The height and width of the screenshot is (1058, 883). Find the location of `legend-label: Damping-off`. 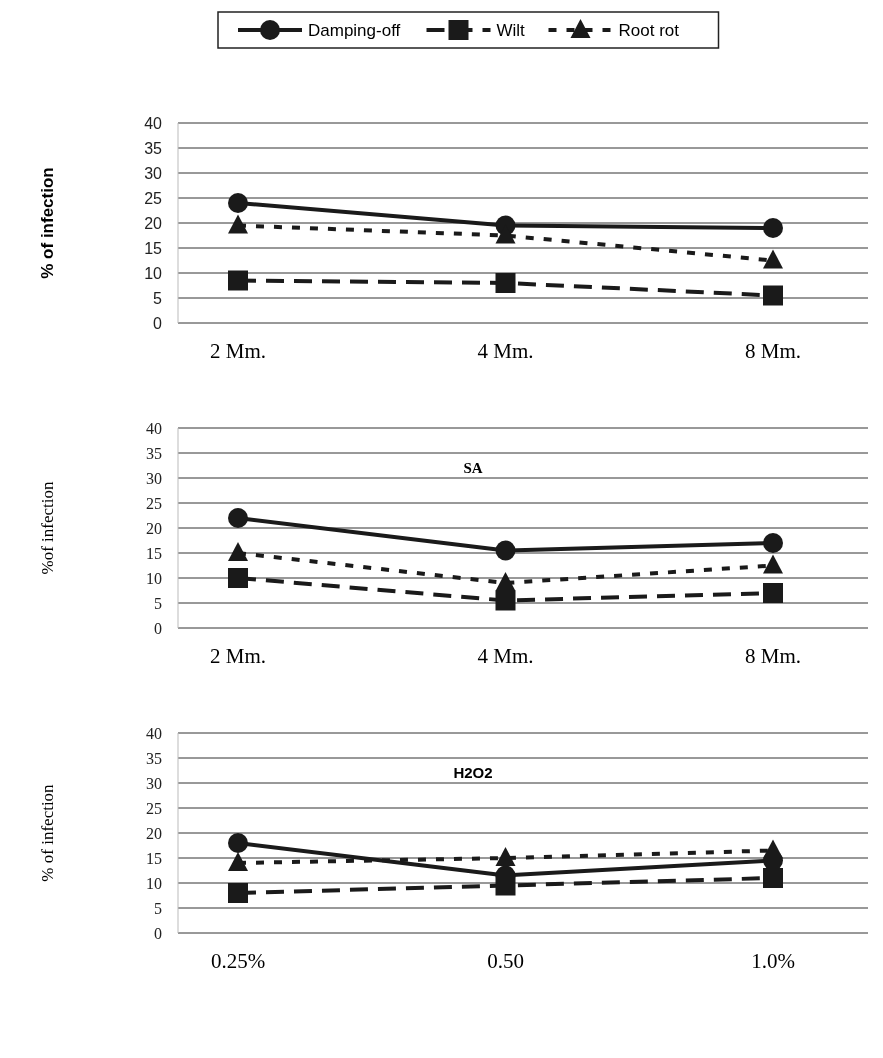

legend-label: Damping-off is located at coordinates (354, 30).